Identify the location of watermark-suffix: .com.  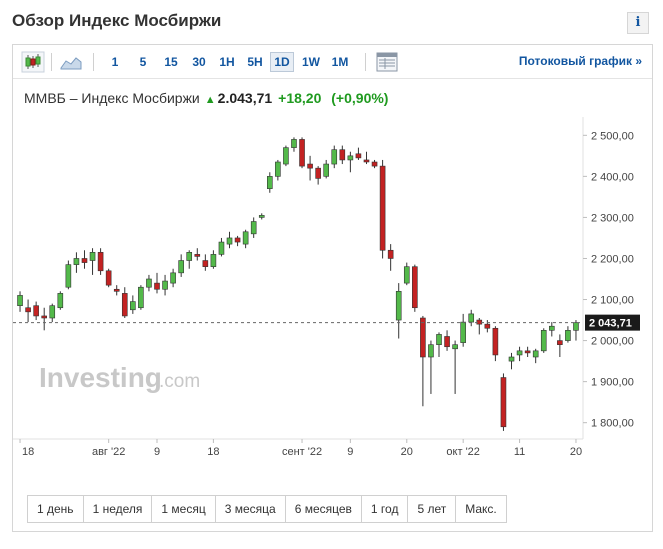
(179, 381).